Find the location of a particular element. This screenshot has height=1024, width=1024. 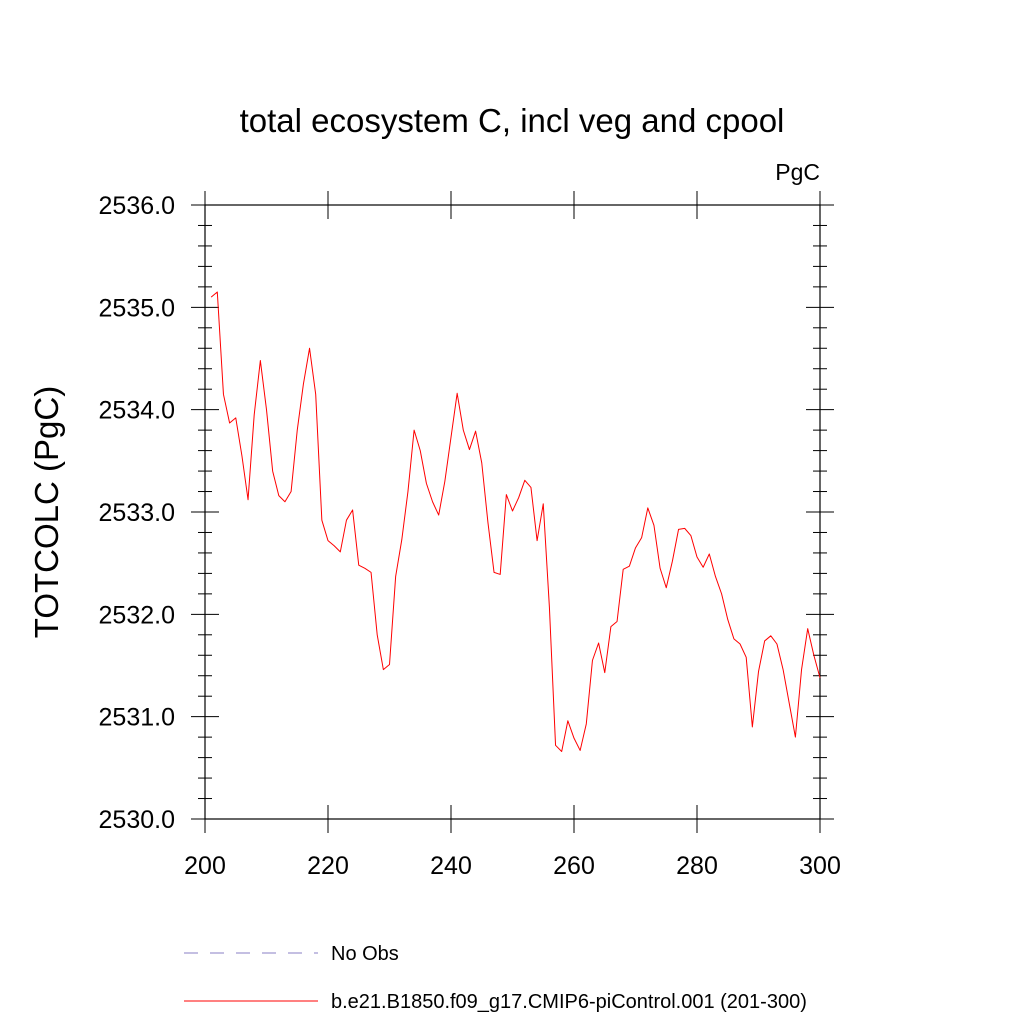

x-tick-label: 280 is located at coordinates (697, 866).